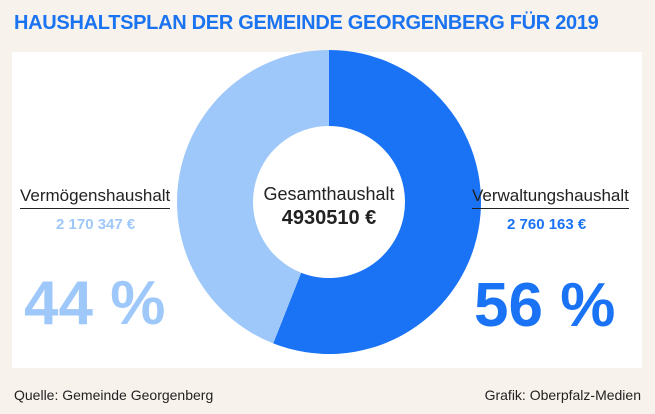 The height and width of the screenshot is (414, 655). Describe the element at coordinates (545, 305) in the screenshot. I see `percent-verwaltungshaushalt: 56 %` at that location.